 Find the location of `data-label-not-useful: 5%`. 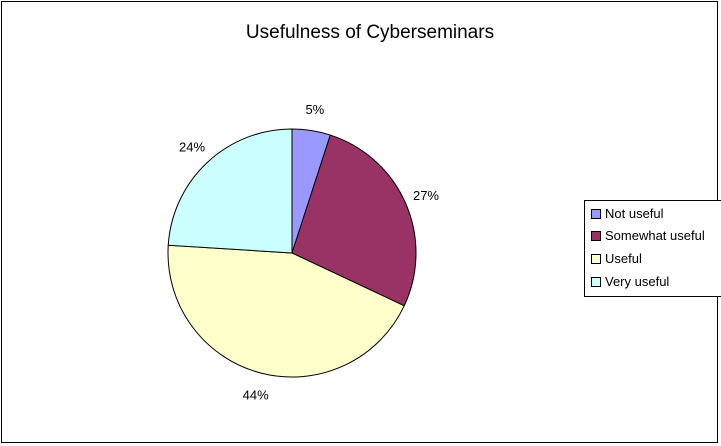

data-label-not-useful: 5% is located at coordinates (314, 109).